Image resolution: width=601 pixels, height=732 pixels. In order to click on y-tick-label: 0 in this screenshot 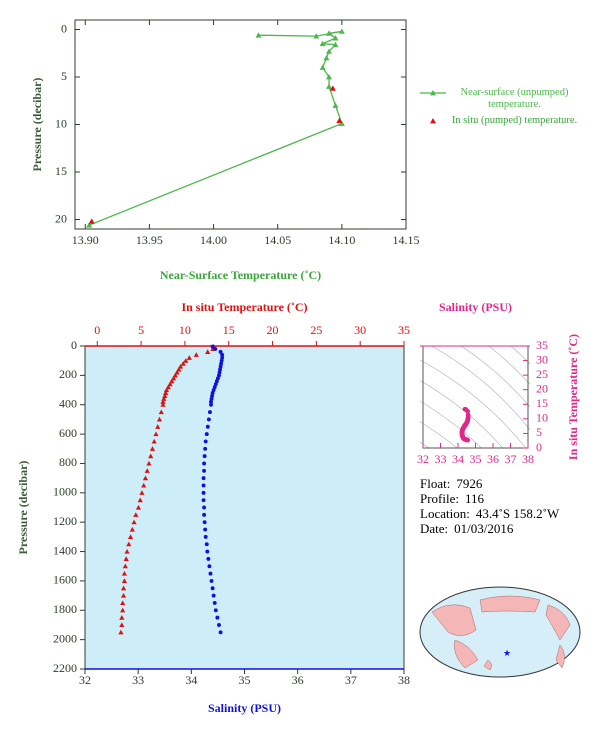, I will do `click(539, 447)`.